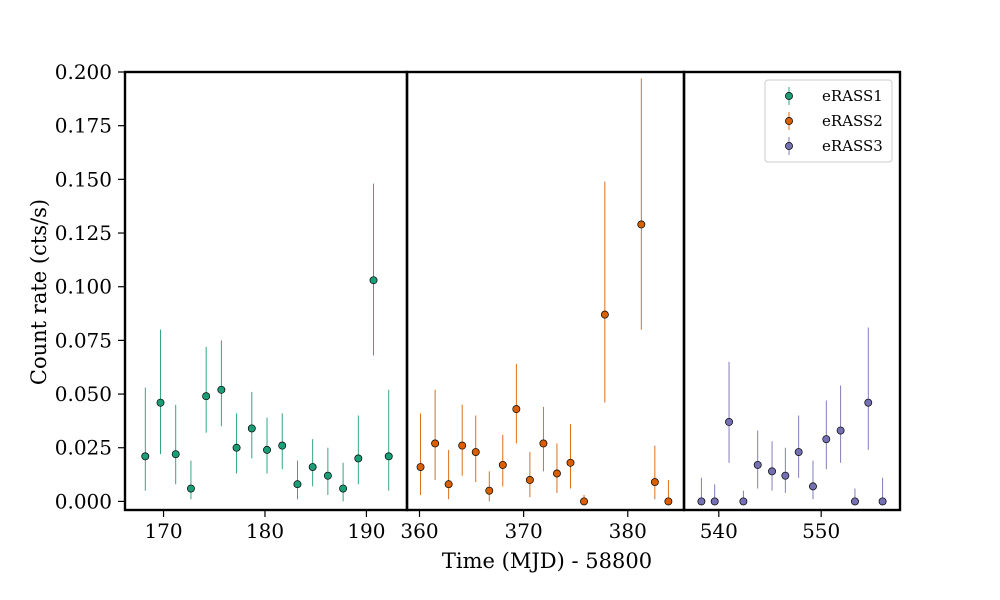 The height and width of the screenshot is (600, 1000). I want to click on y-tick-label: 0.050, so click(83, 394).